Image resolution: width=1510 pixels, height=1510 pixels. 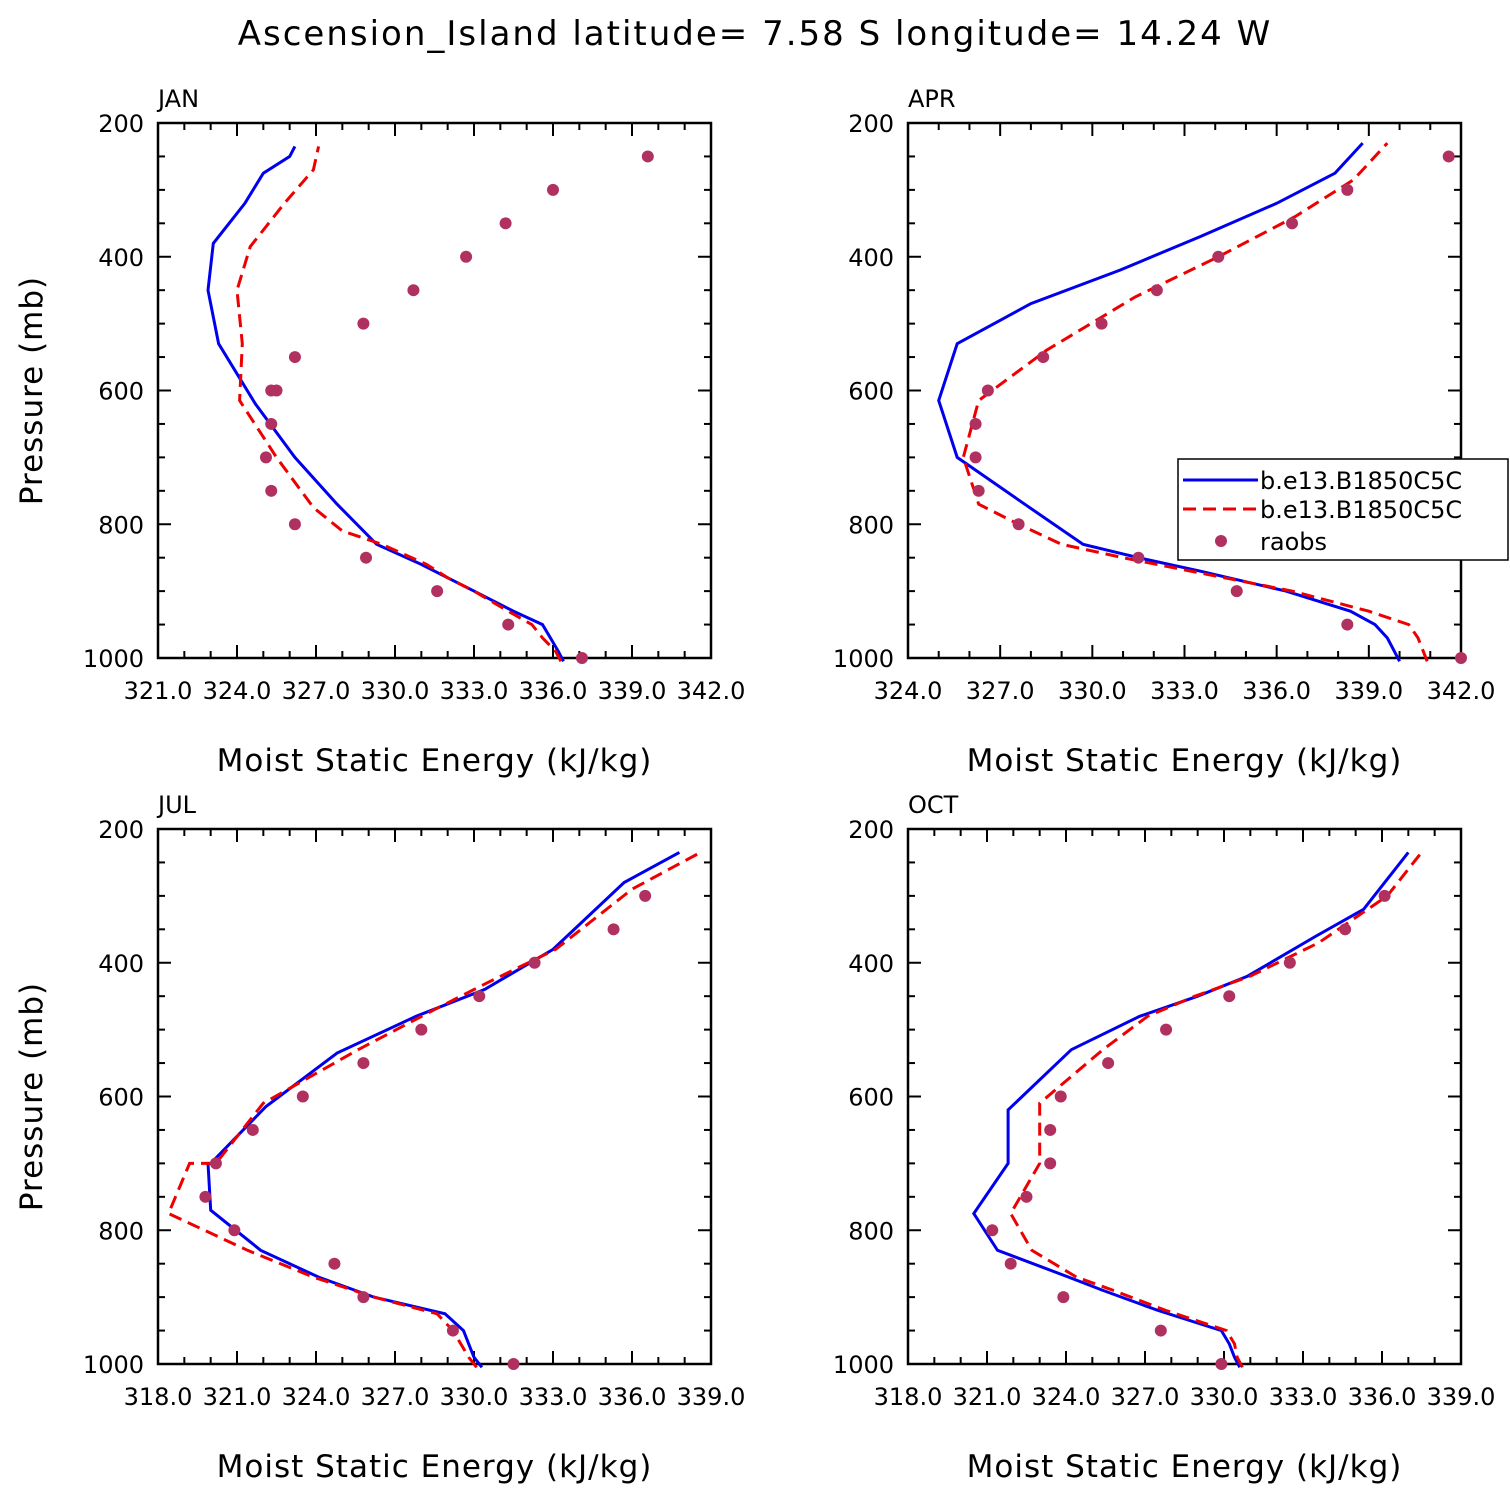 I want to click on panel-title: OCT, so click(x=933, y=805).